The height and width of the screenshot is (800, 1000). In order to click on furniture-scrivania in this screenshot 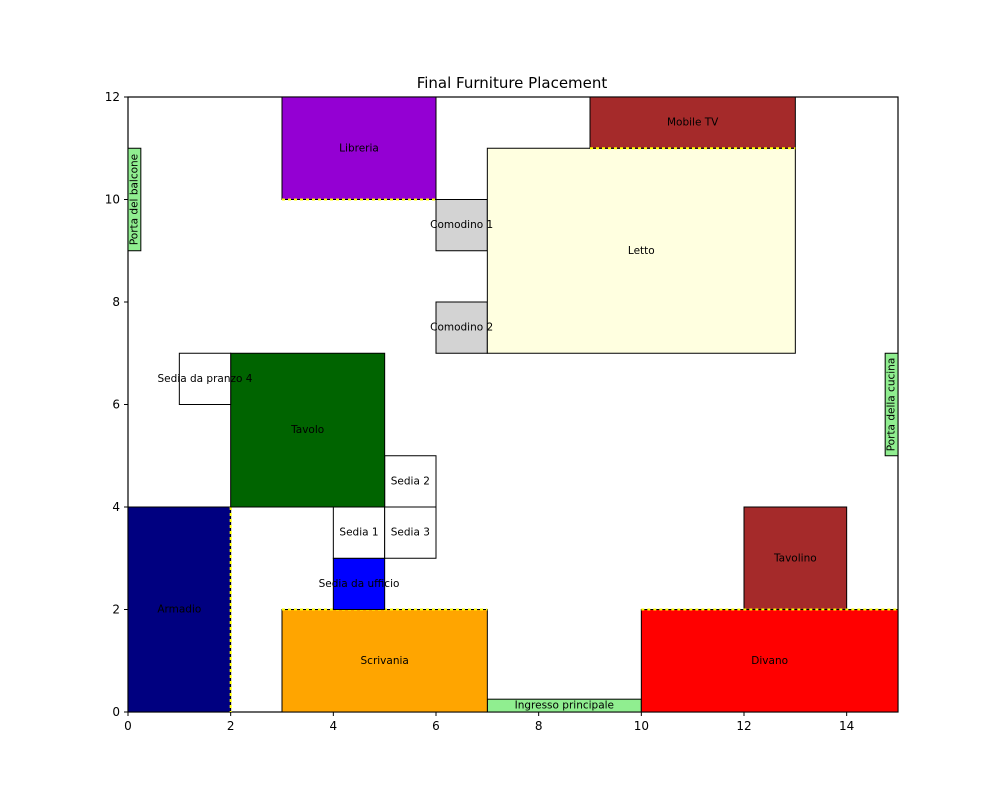, I will do `click(384, 661)`.